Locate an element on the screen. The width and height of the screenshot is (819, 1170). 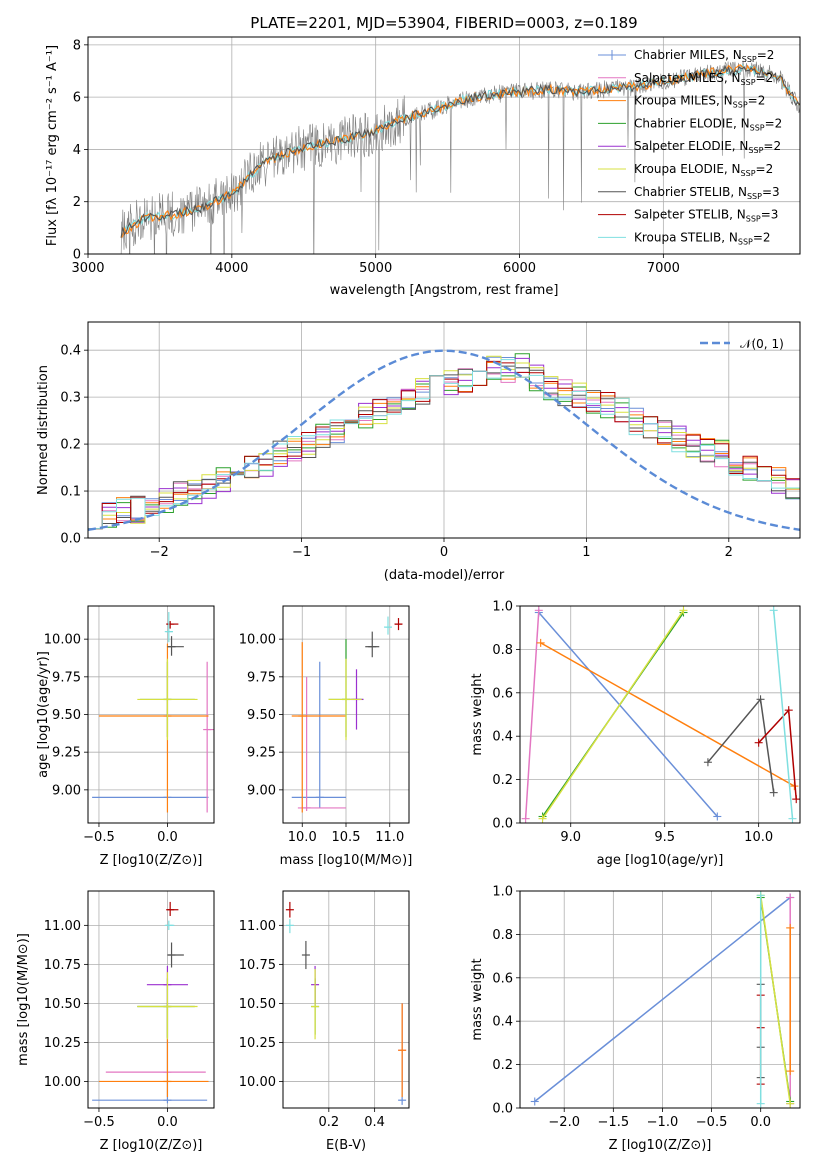
z-weight-ytick-label: 0.8 is located at coordinates (502, 935).